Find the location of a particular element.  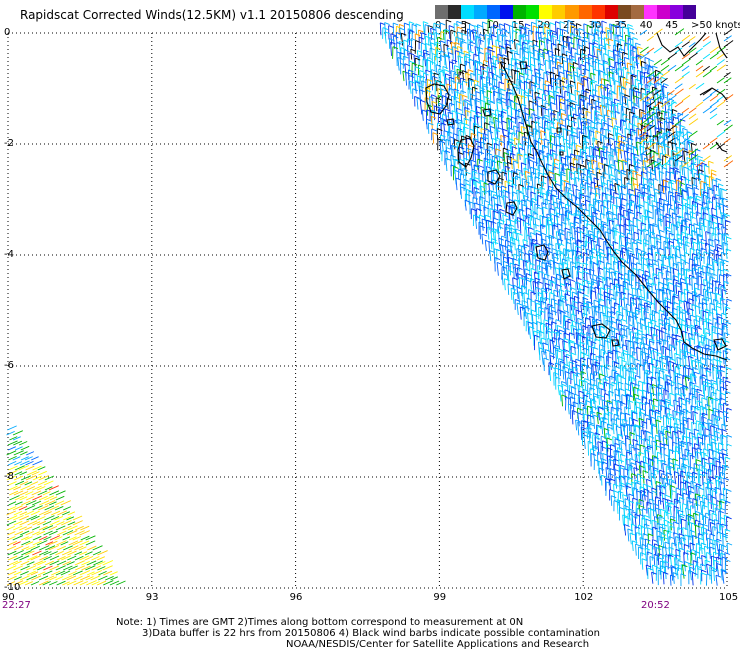

colorbar-segment is located at coordinates (468, 12).